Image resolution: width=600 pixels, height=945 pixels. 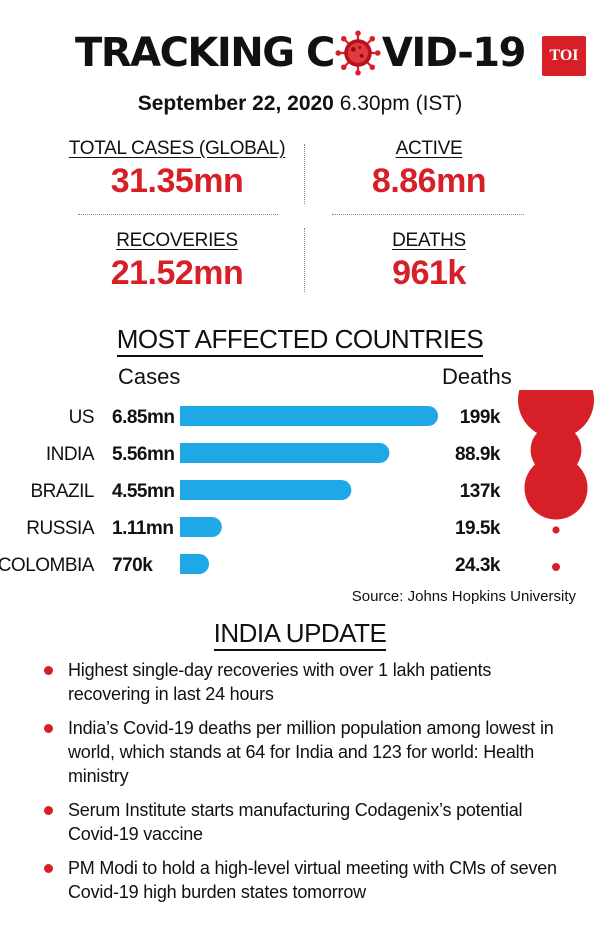 I want to click on stat-label: RECOVERIES, so click(x=177, y=240).